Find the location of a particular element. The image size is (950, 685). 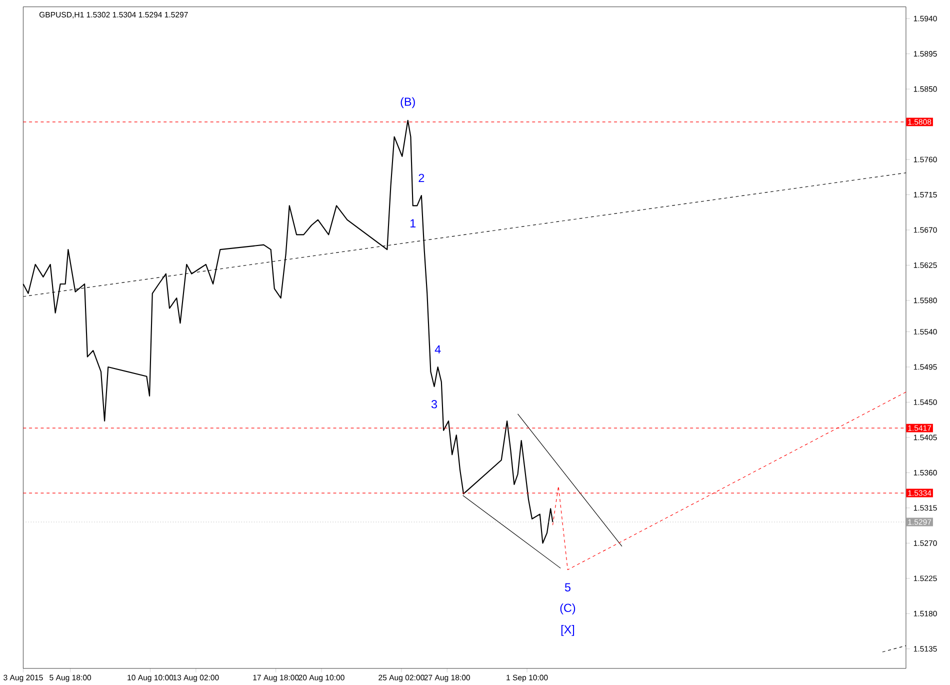

annotation: 5 is located at coordinates (567, 587).